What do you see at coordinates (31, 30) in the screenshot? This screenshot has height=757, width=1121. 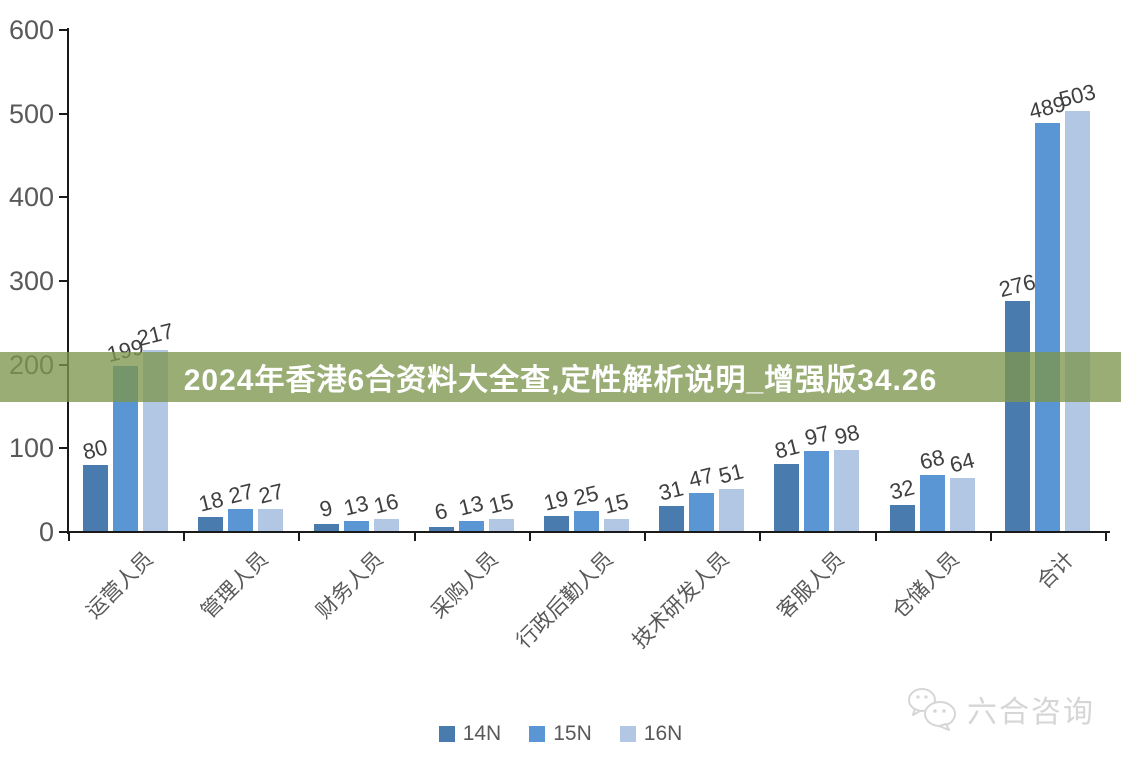 I see `y-tick-label: 600` at bounding box center [31, 30].